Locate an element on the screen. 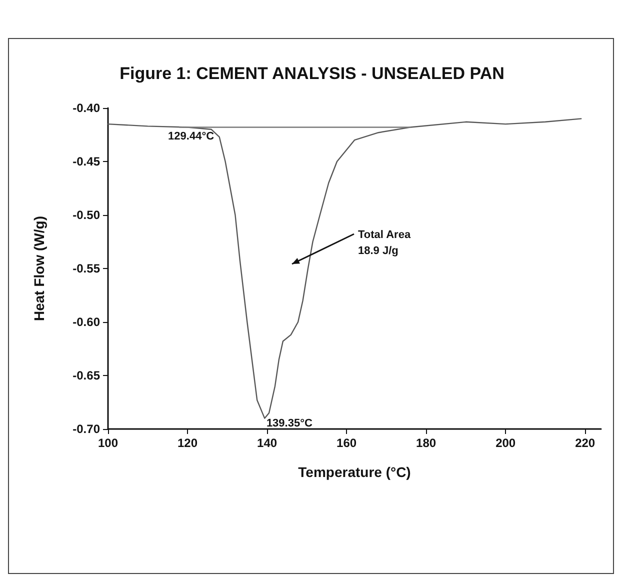 The width and height of the screenshot is (624, 582). y-tick-label: -0.70 is located at coordinates (86, 429).